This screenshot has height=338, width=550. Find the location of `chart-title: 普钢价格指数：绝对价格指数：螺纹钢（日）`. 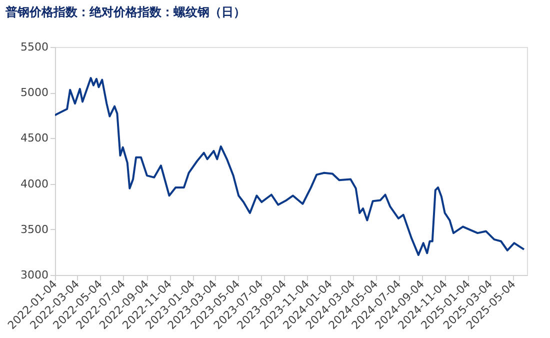

chart-title: 普钢价格指数：绝对价格指数：螺纹钢（日） is located at coordinates (125, 12).